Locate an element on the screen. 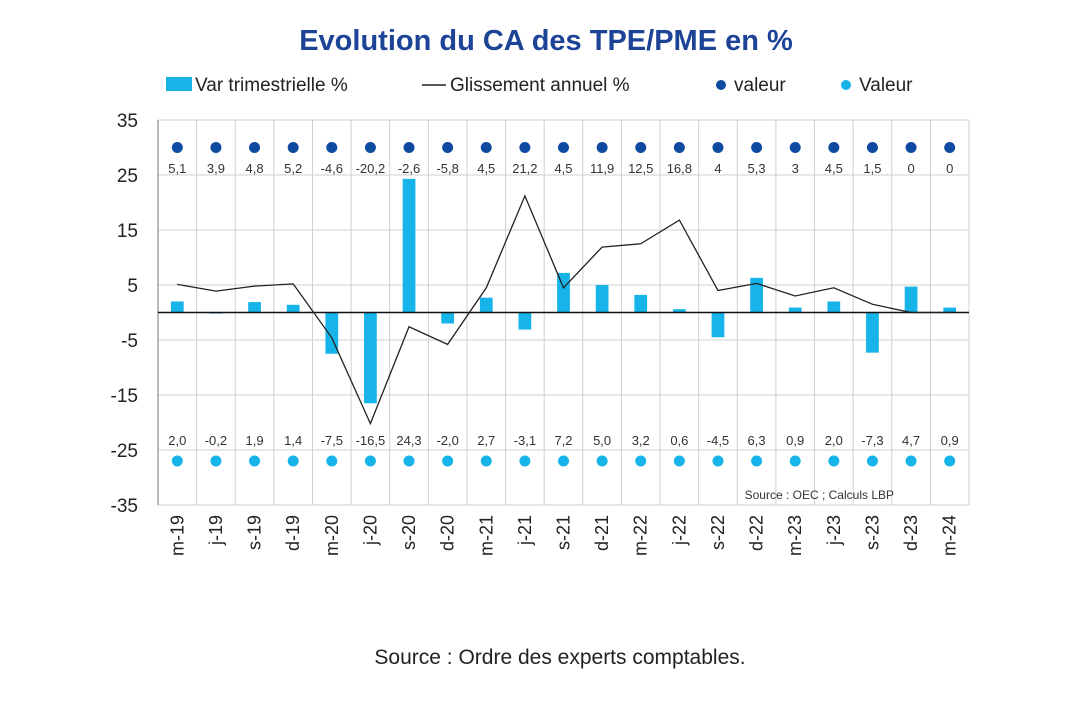 The image size is (1092, 715). legend-label-valeur-light: Valeur is located at coordinates (886, 85).